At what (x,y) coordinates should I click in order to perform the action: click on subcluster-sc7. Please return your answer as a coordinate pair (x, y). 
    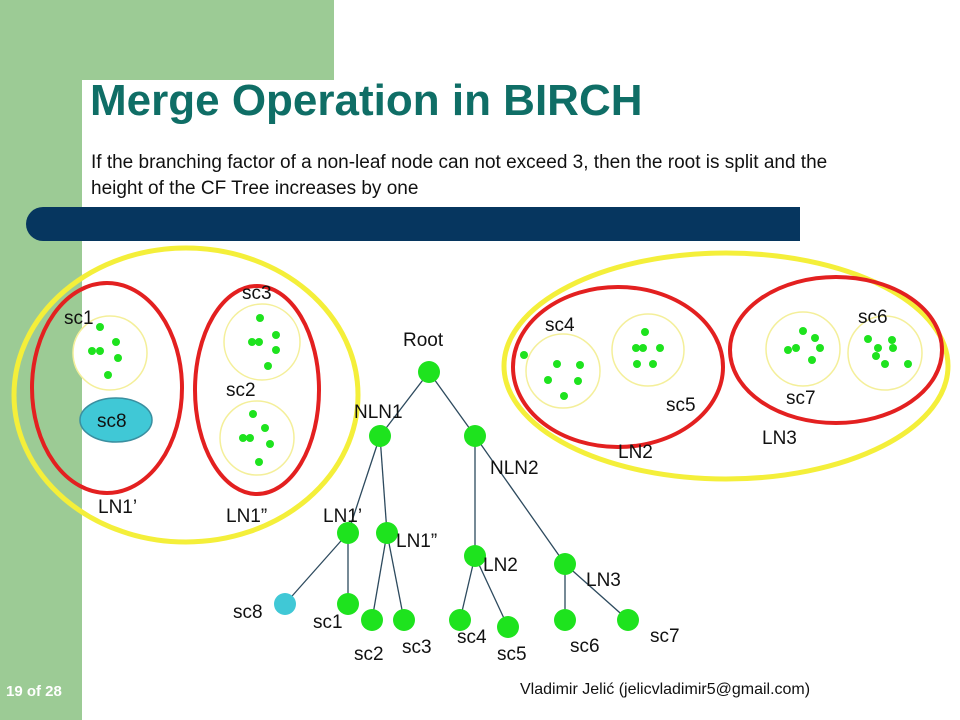
    Looking at the image, I should click on (803, 349).